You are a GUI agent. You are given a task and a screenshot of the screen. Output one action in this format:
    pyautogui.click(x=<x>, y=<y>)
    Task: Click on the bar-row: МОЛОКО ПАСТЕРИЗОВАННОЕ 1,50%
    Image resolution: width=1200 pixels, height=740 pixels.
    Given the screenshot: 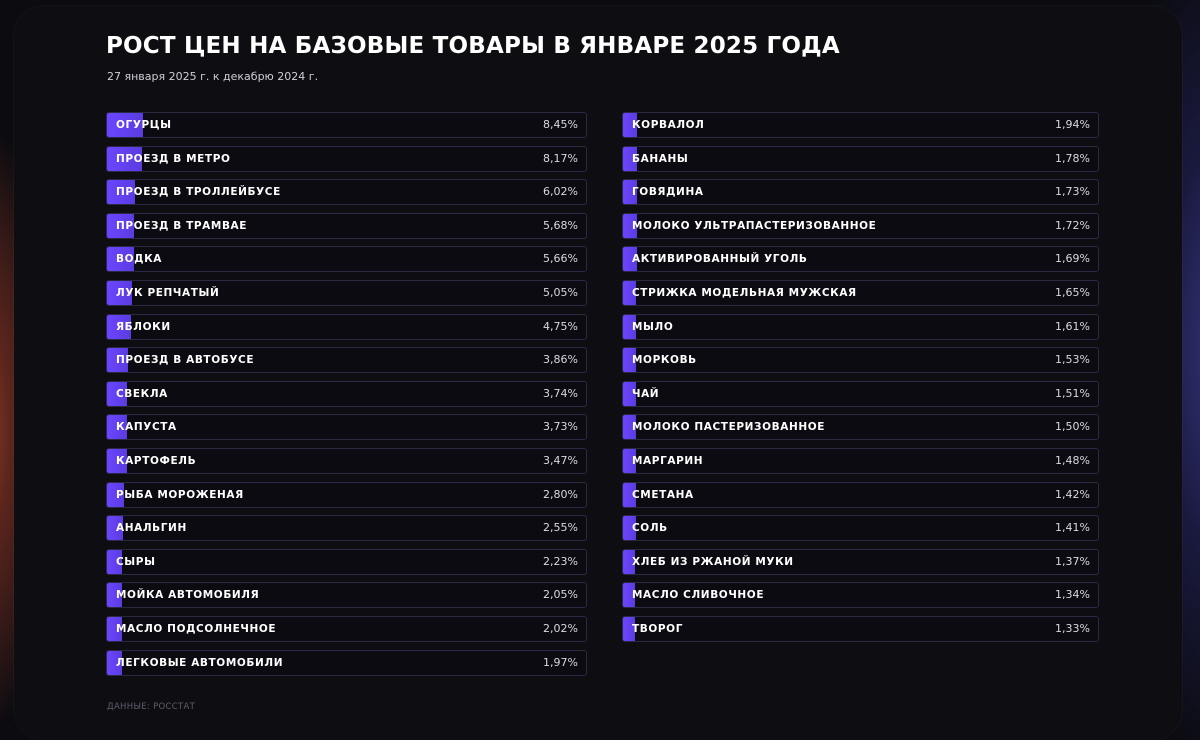 What is the action you would take?
    pyautogui.click(x=860, y=427)
    